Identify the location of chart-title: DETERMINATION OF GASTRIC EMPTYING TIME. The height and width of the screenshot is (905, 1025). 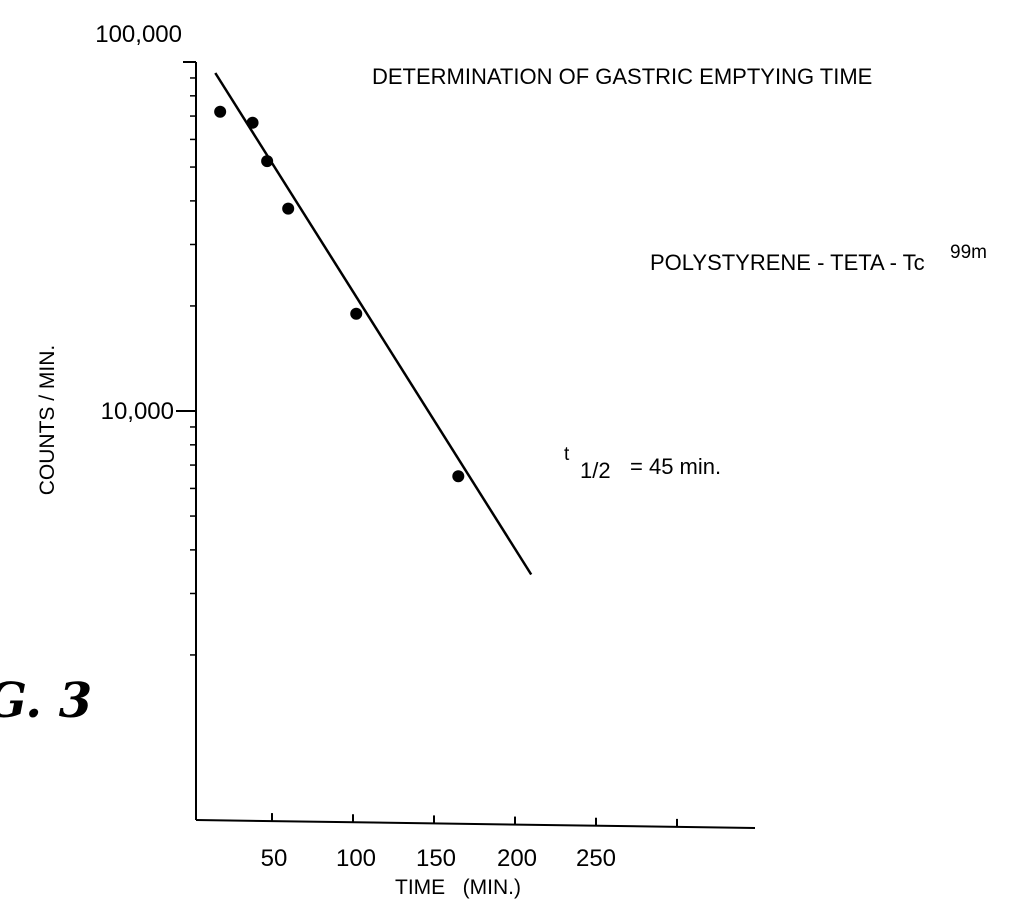
(622, 76).